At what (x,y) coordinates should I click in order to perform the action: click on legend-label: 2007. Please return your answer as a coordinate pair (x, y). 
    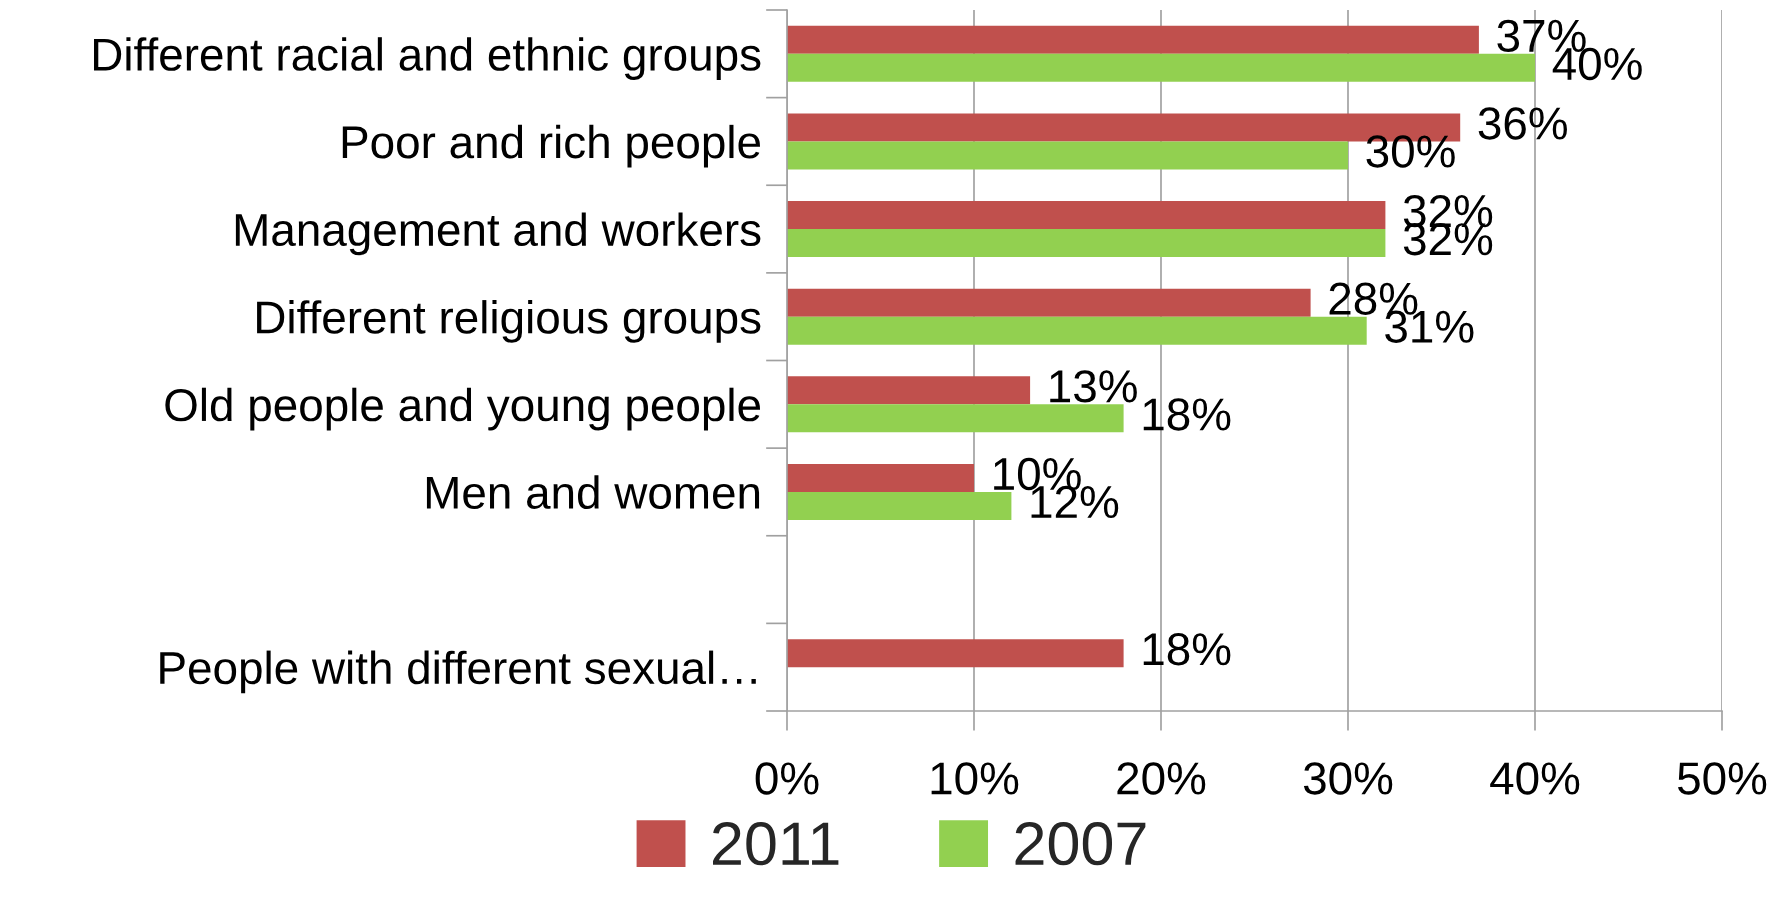
    Looking at the image, I should click on (1080, 844).